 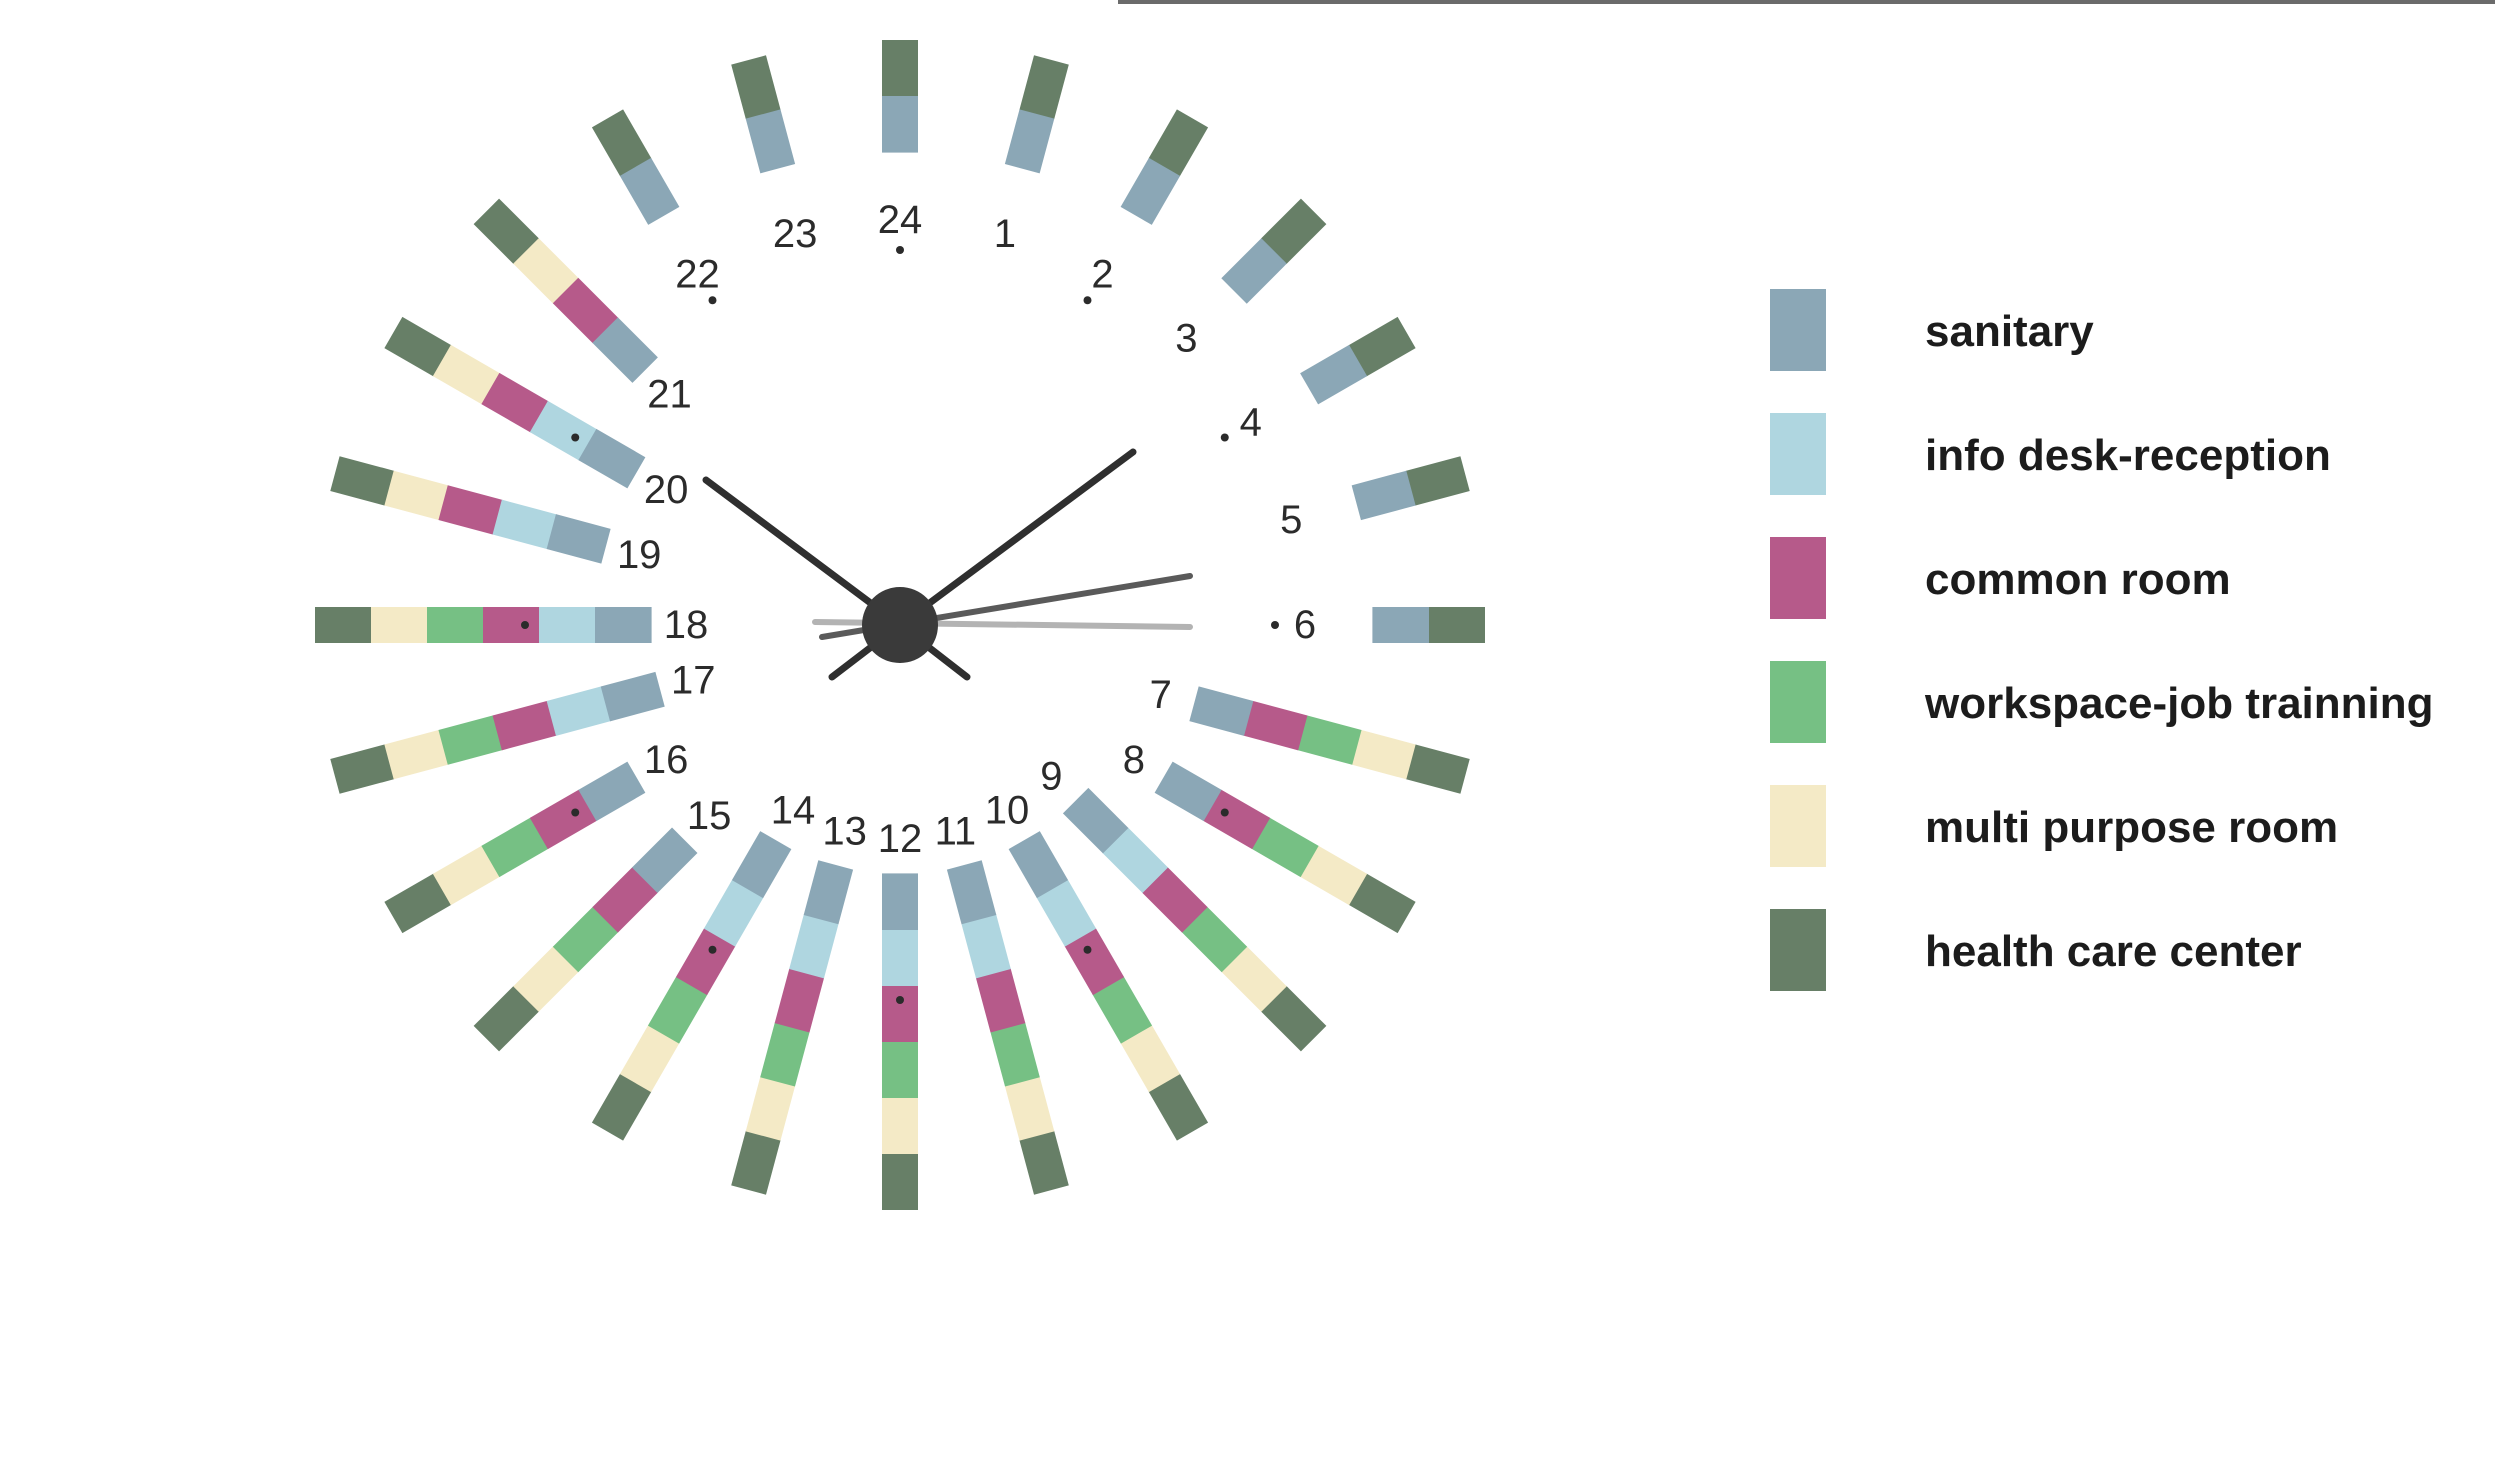 I want to click on hour-label: 24, so click(x=900, y=220).